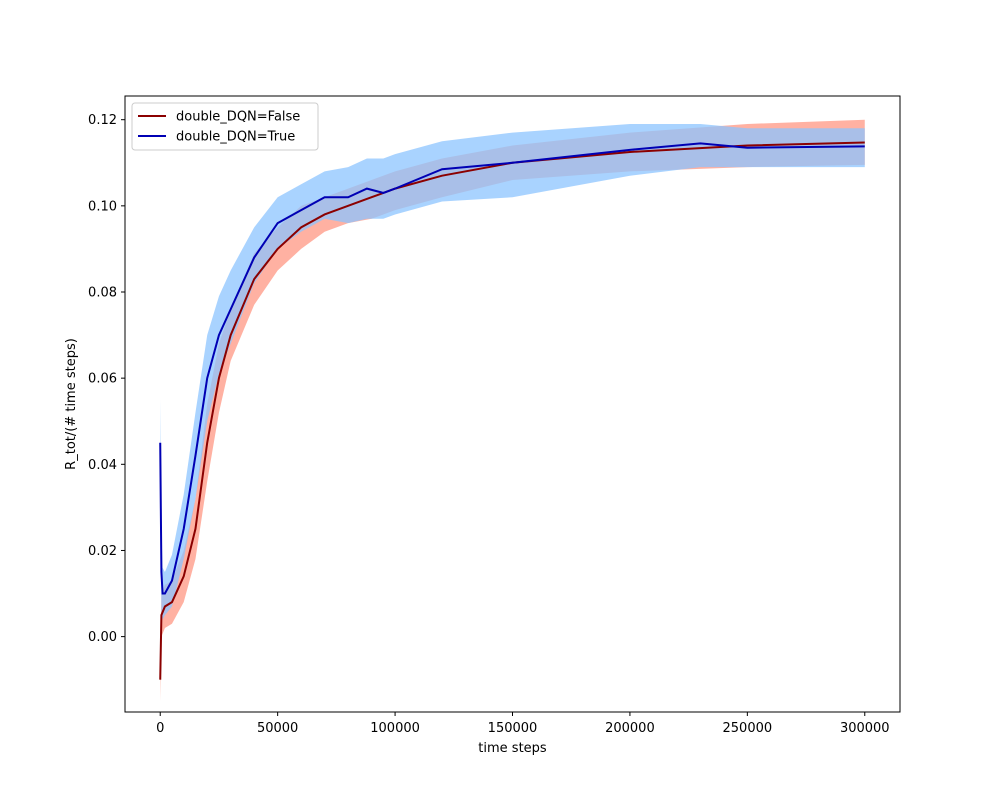  I want to click on x-axis-ticks: 0 50000 100000 150000 200000 250000 300000, so click(523, 724).